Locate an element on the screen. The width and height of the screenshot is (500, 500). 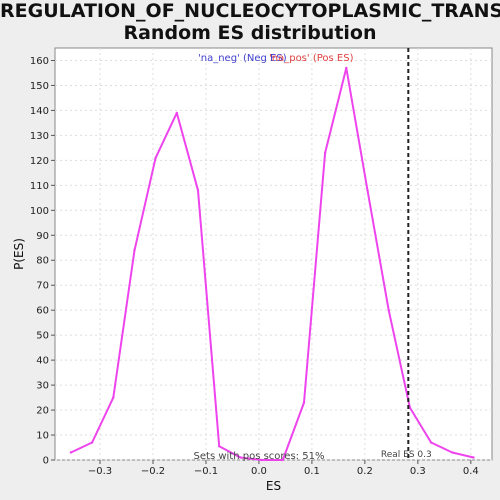
y-tick-label: 60 is located at coordinates (42, 311).